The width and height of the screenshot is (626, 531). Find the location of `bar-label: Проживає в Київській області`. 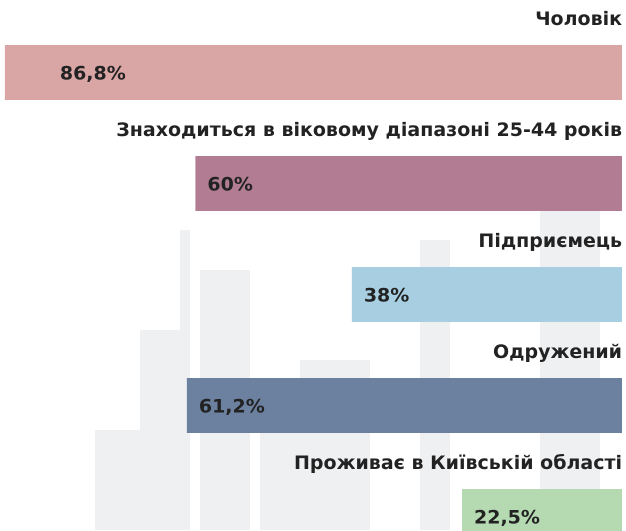

bar-label: Проживає в Київській області is located at coordinates (458, 463).